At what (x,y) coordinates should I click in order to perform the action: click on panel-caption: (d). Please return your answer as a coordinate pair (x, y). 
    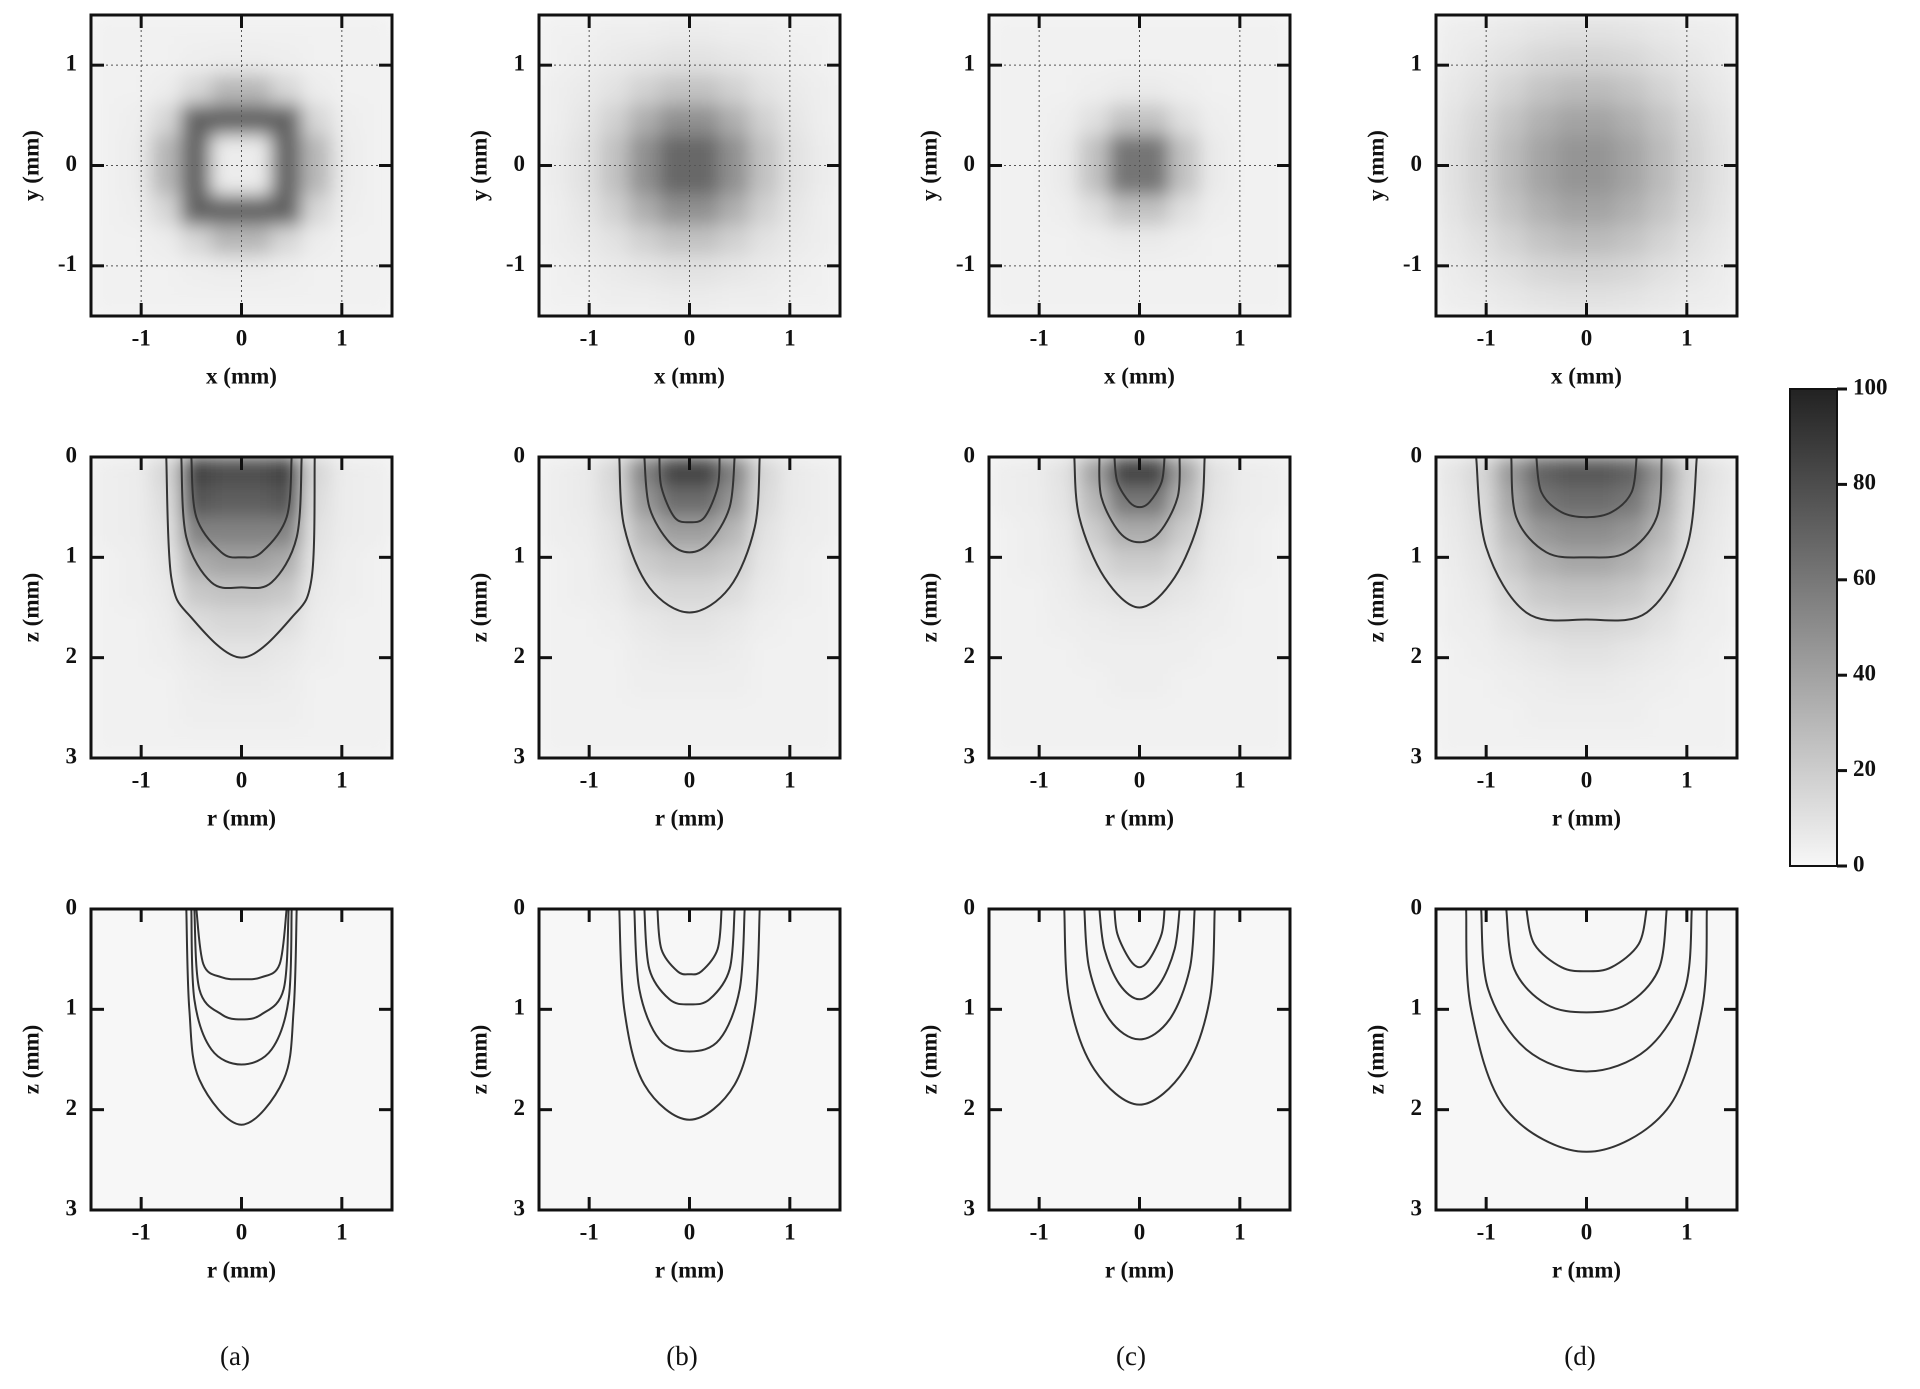
    Looking at the image, I should click on (1579, 1356).